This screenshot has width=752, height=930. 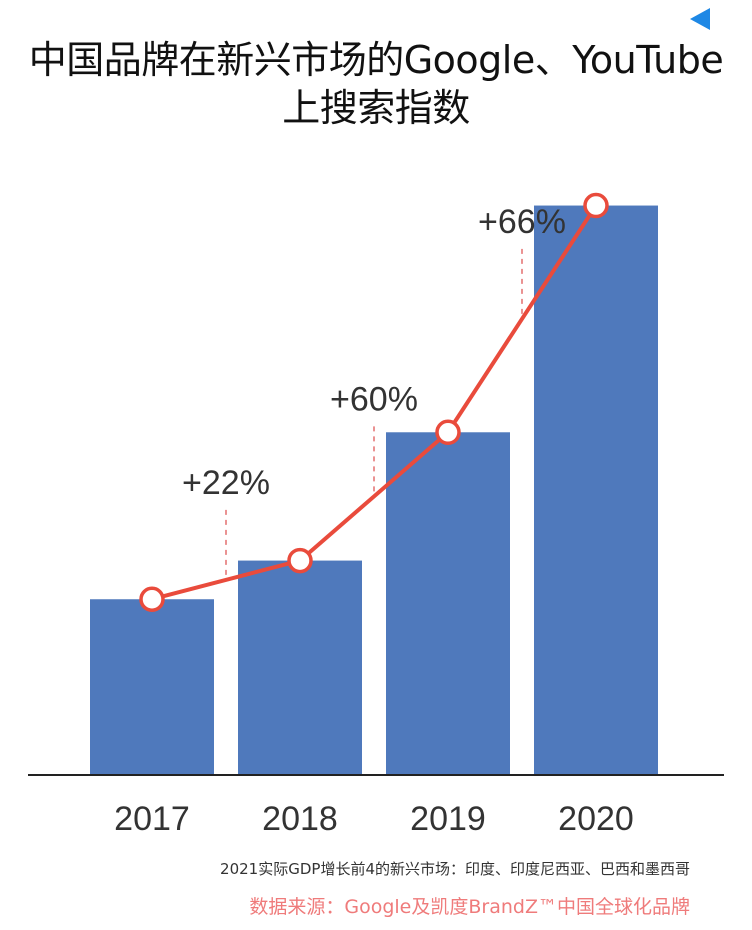 What do you see at coordinates (596, 205) in the screenshot?
I see `trend-point-2020` at bounding box center [596, 205].